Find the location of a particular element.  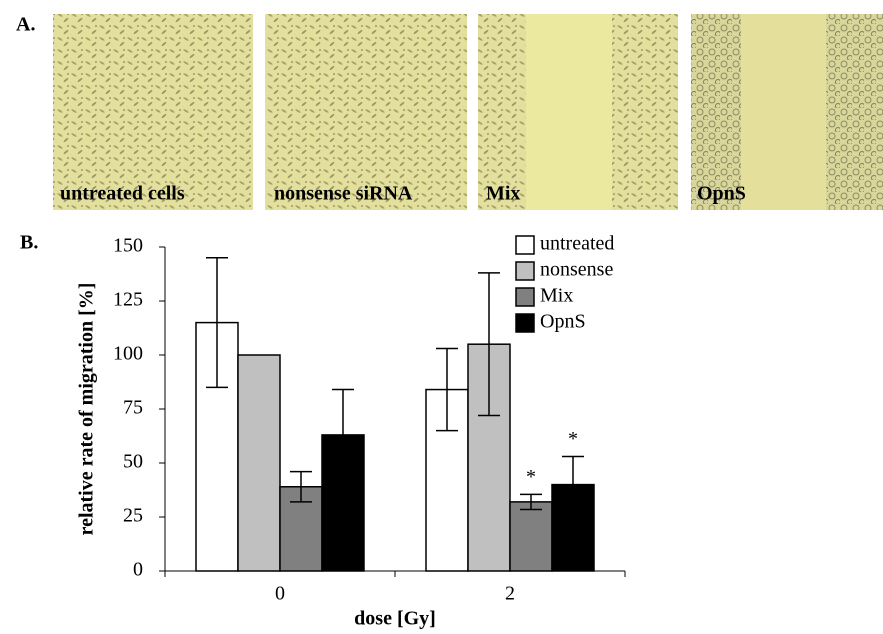

legend-label: untreated is located at coordinates (577, 244).